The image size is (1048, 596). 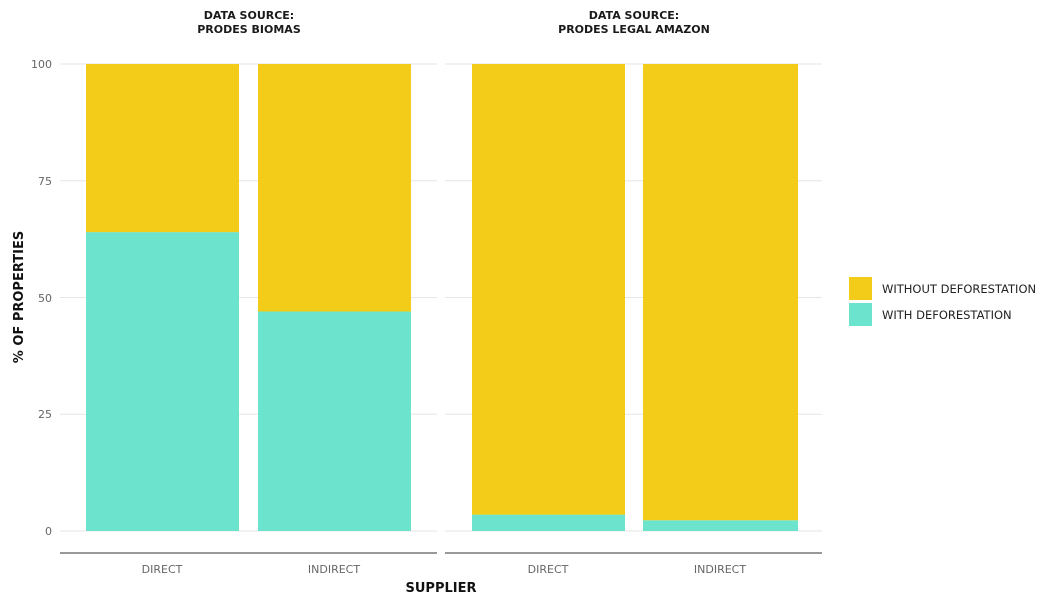 I want to click on y-tick-label: 25, so click(x=45, y=414).